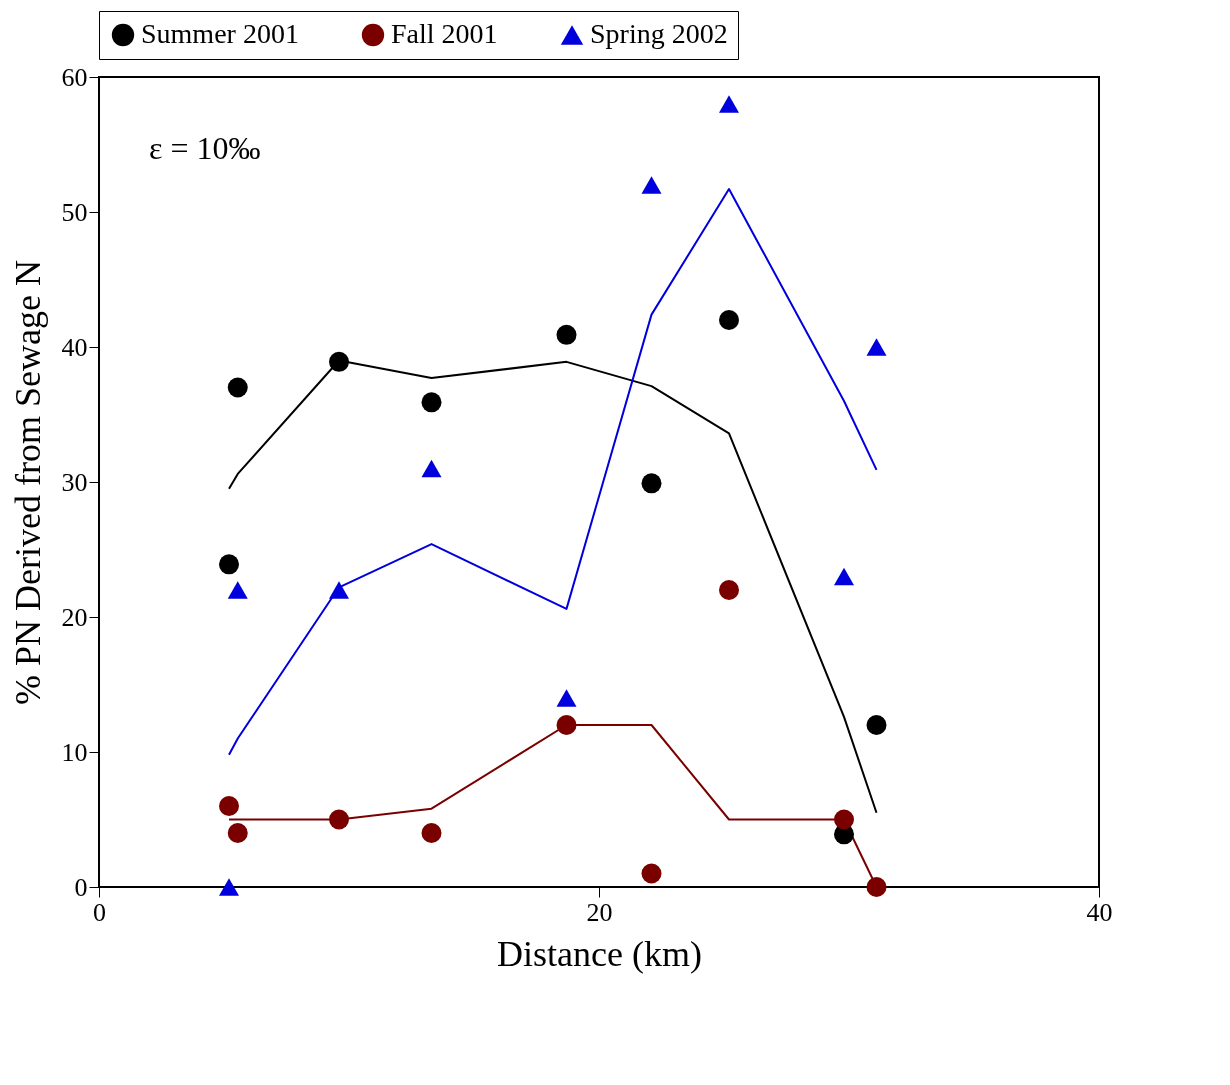  Describe the element at coordinates (74, 212) in the screenshot. I see `y-tick-label: 50` at that location.